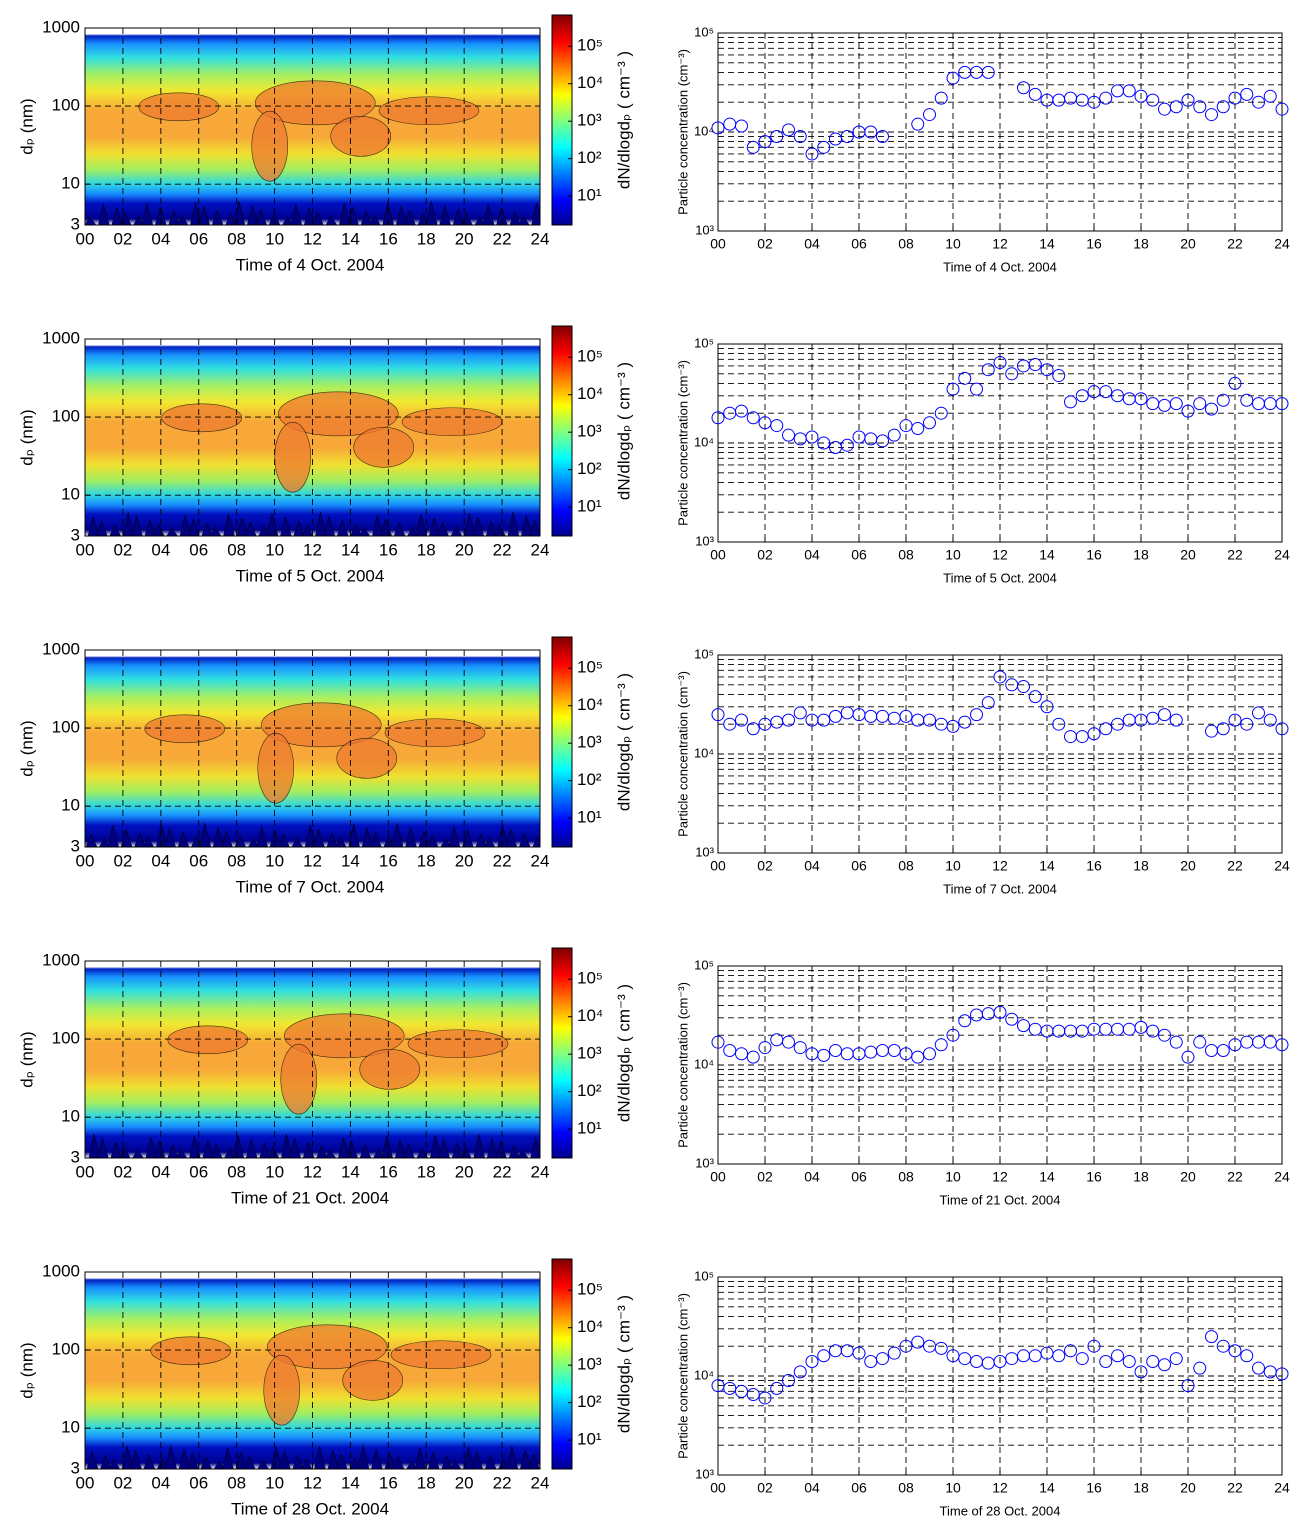  I want to click on x-tick-label: 12, so click(312, 238).